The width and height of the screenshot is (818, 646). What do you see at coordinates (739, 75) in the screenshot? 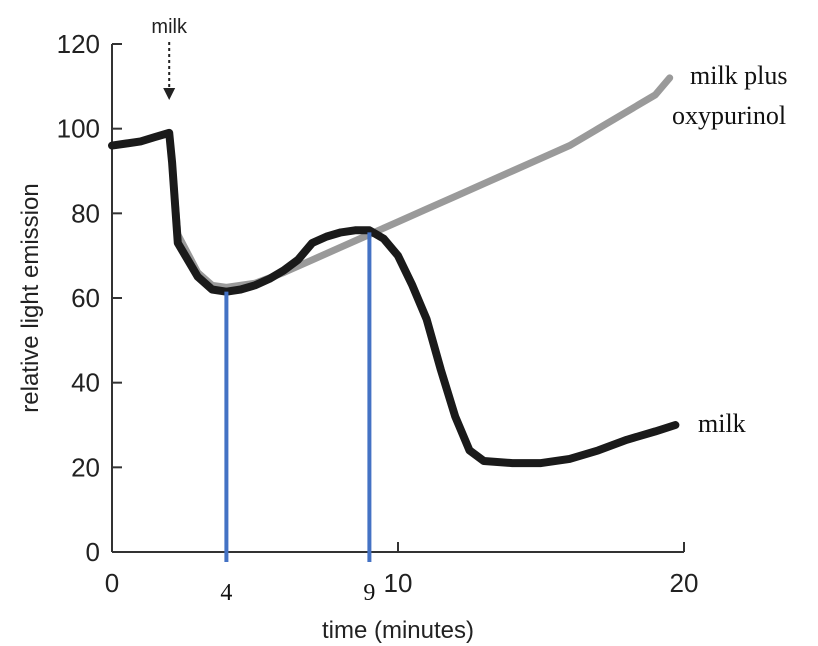
I see `series-label-milk-plus-oxypurinol: milk plus` at bounding box center [739, 75].